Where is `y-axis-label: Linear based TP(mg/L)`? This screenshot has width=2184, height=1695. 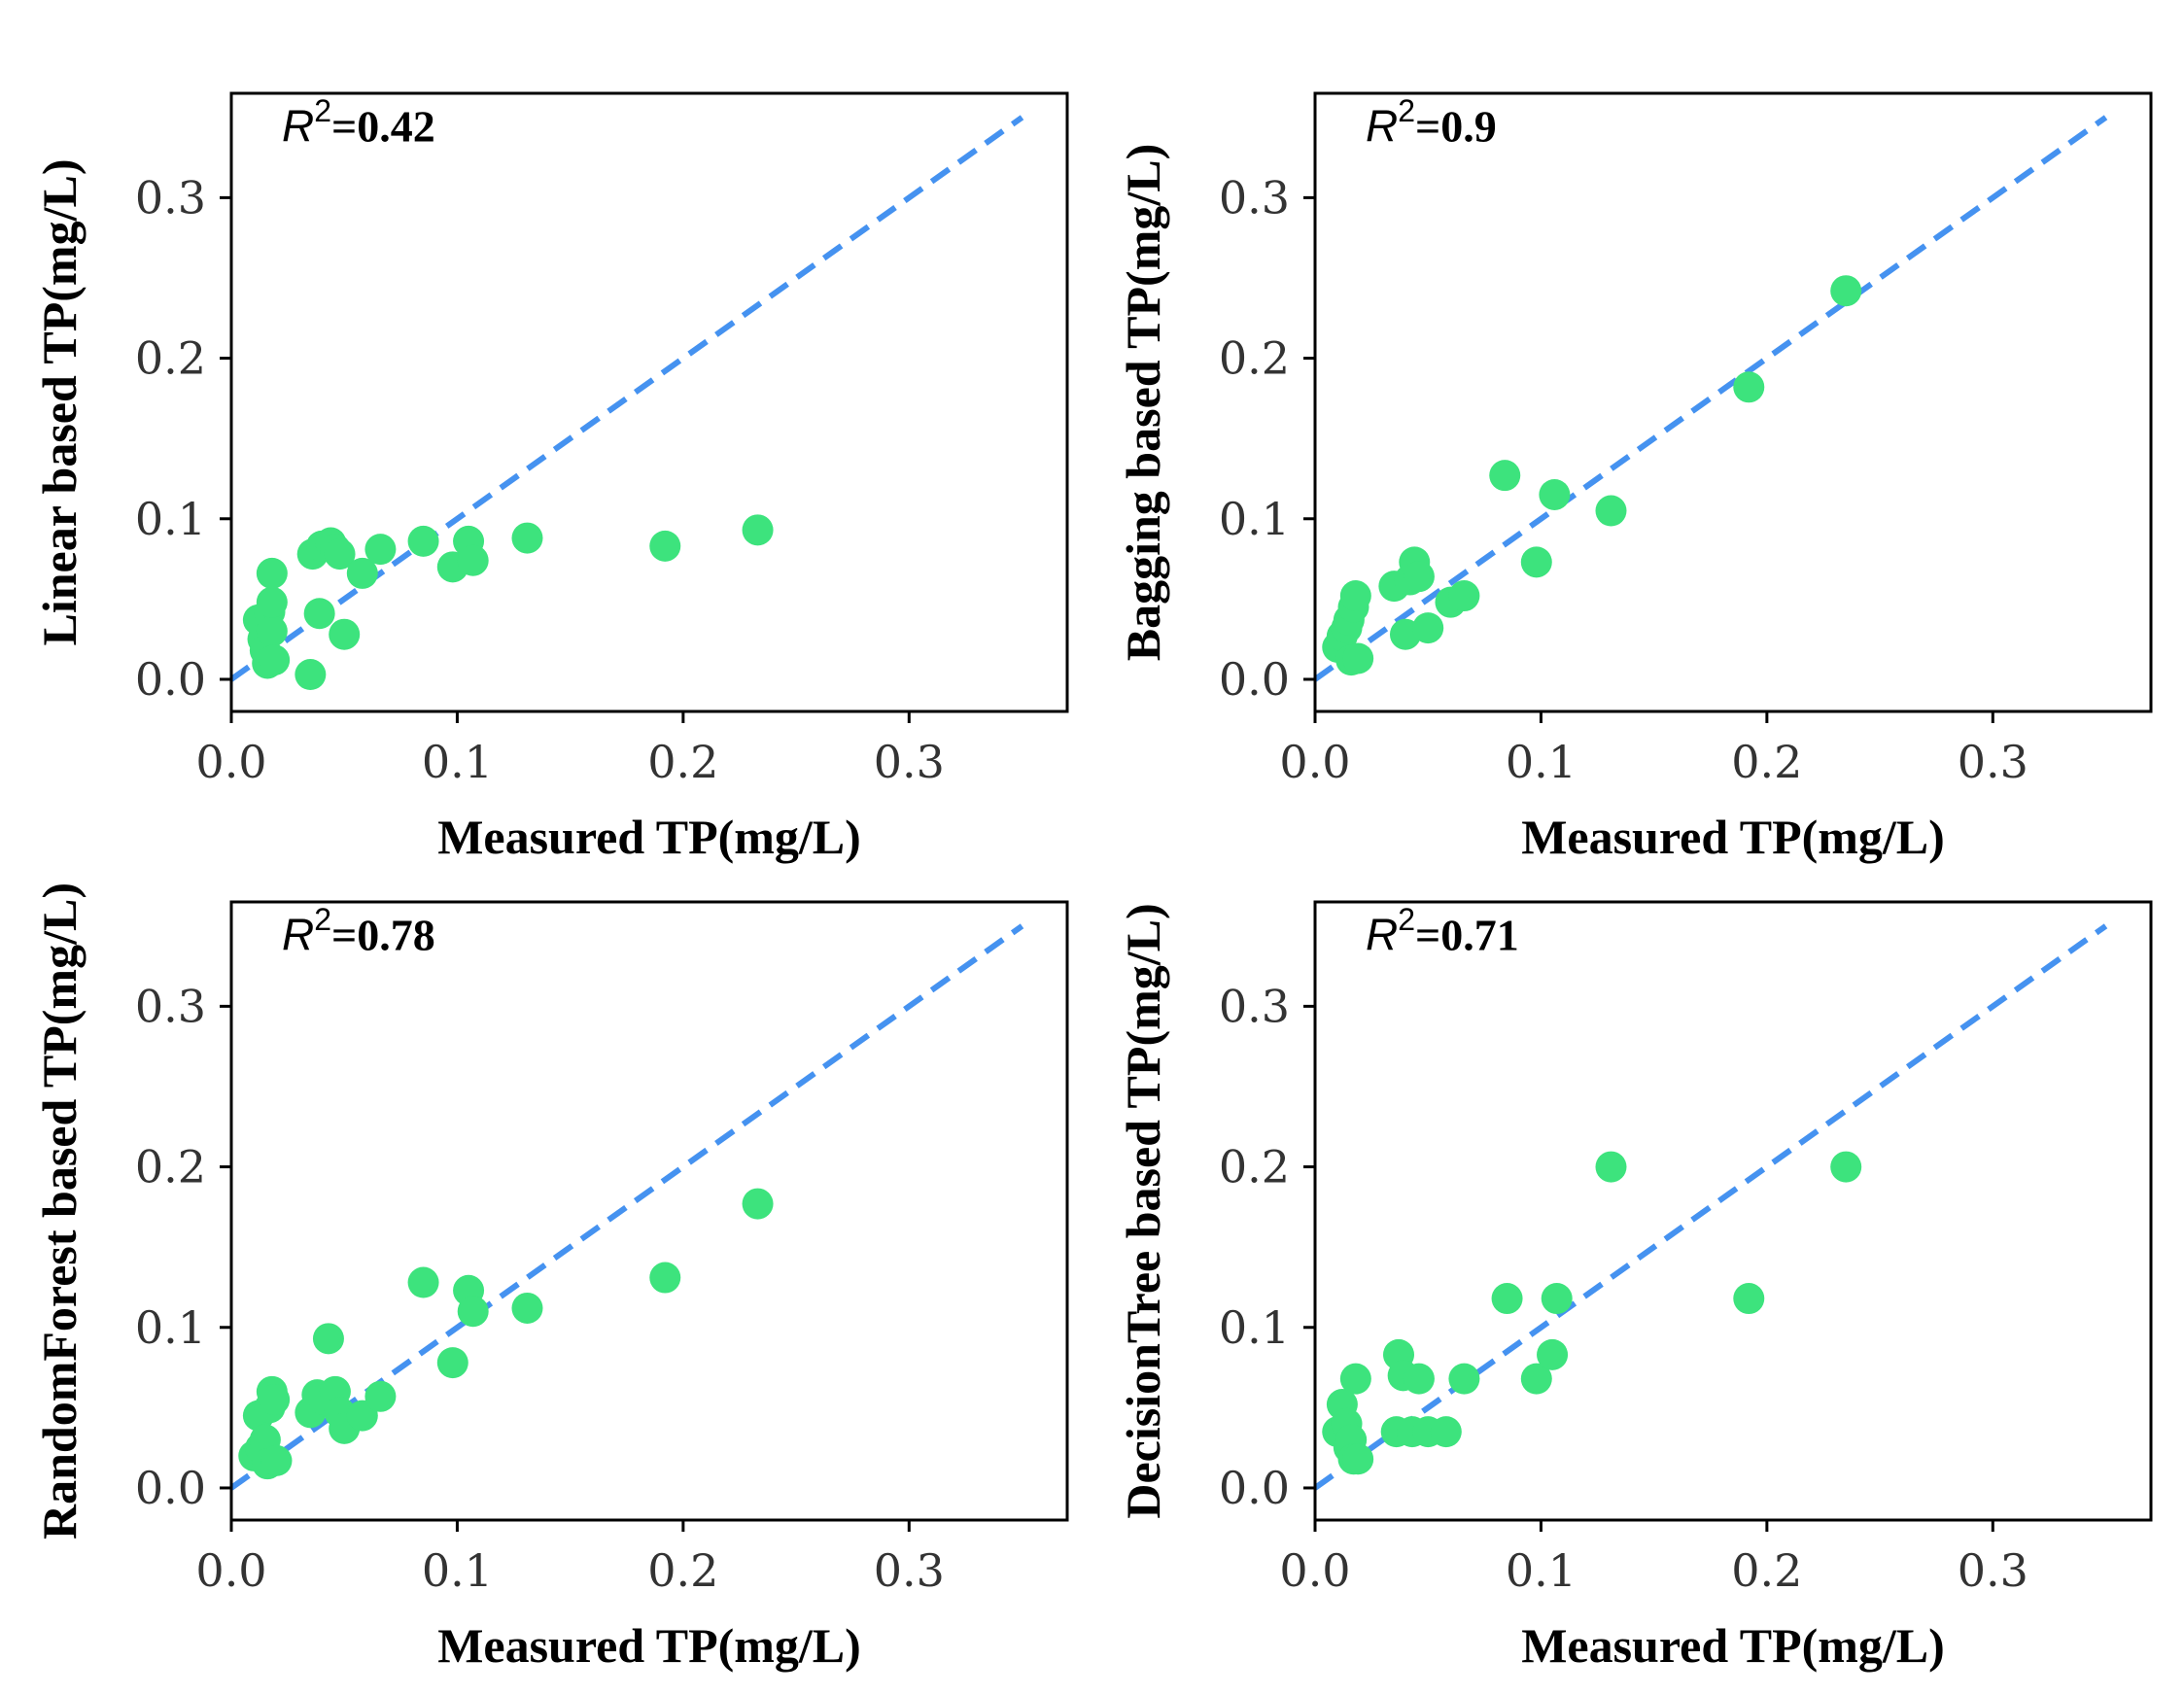 y-axis-label: Linear based TP(mg/L) is located at coordinates (59, 402).